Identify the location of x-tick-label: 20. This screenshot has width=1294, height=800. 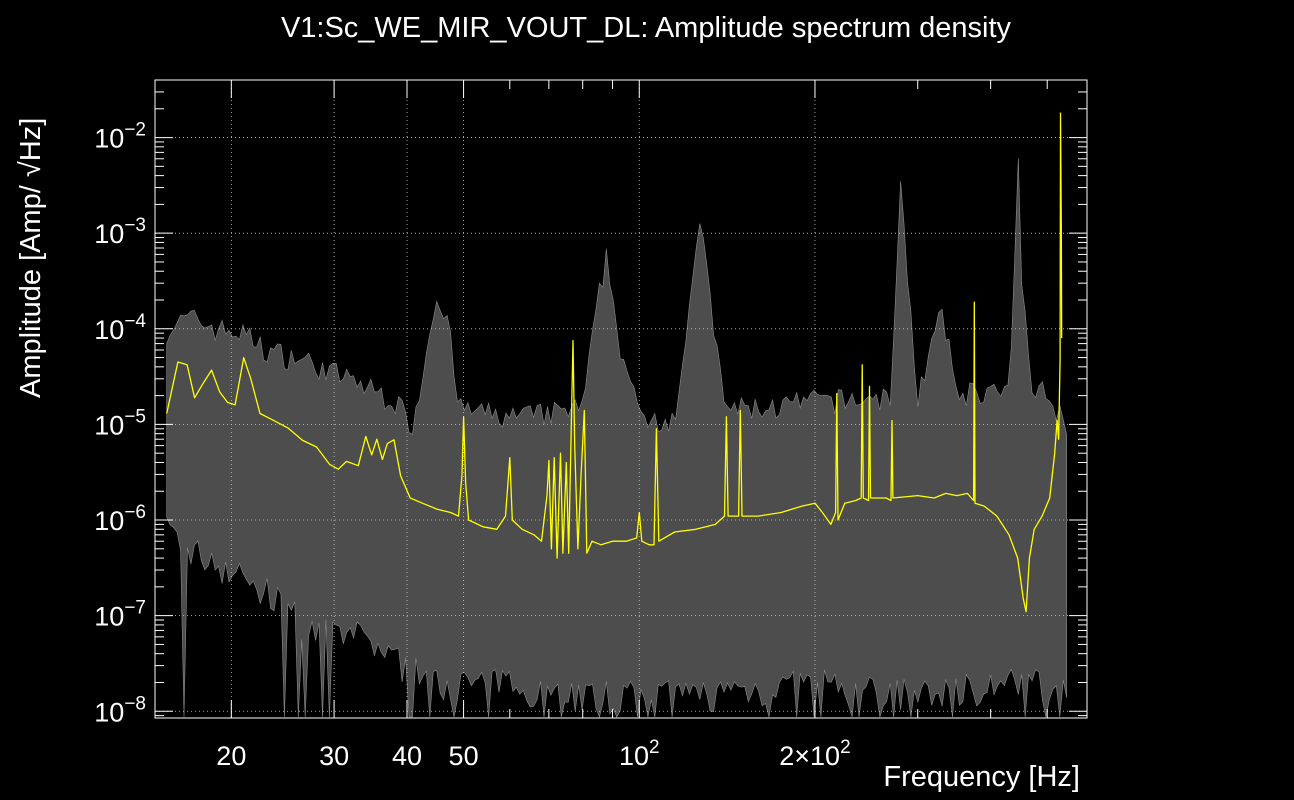
(231, 756).